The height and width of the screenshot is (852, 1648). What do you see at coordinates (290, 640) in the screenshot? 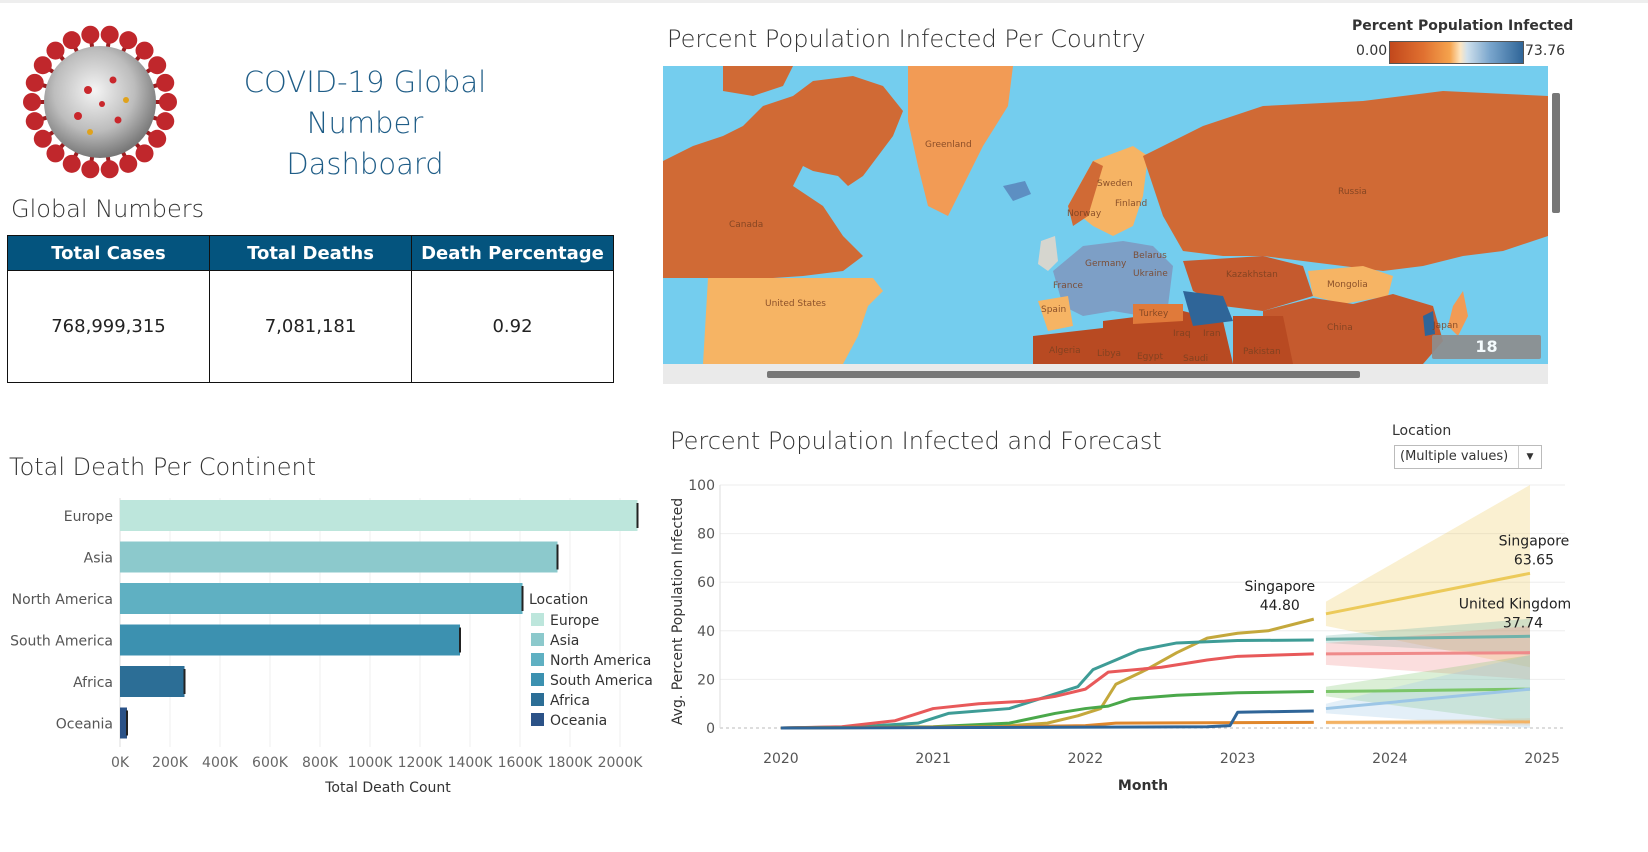
I see `bar-south-america` at bounding box center [290, 640].